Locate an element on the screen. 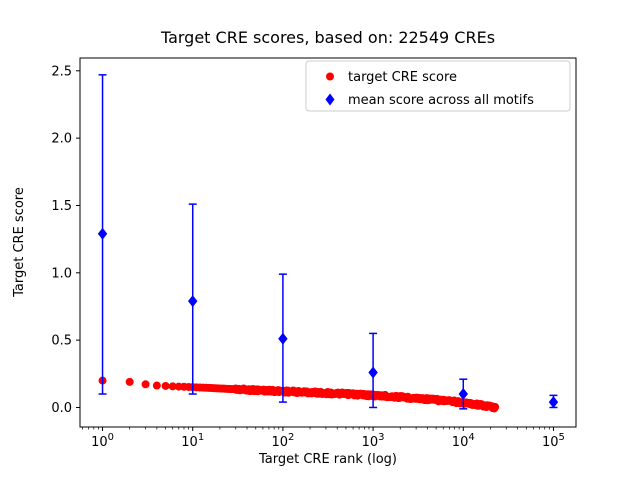 The width and height of the screenshot is (640, 484). legend-label-mean-score: mean score across all motifs is located at coordinates (441, 100).